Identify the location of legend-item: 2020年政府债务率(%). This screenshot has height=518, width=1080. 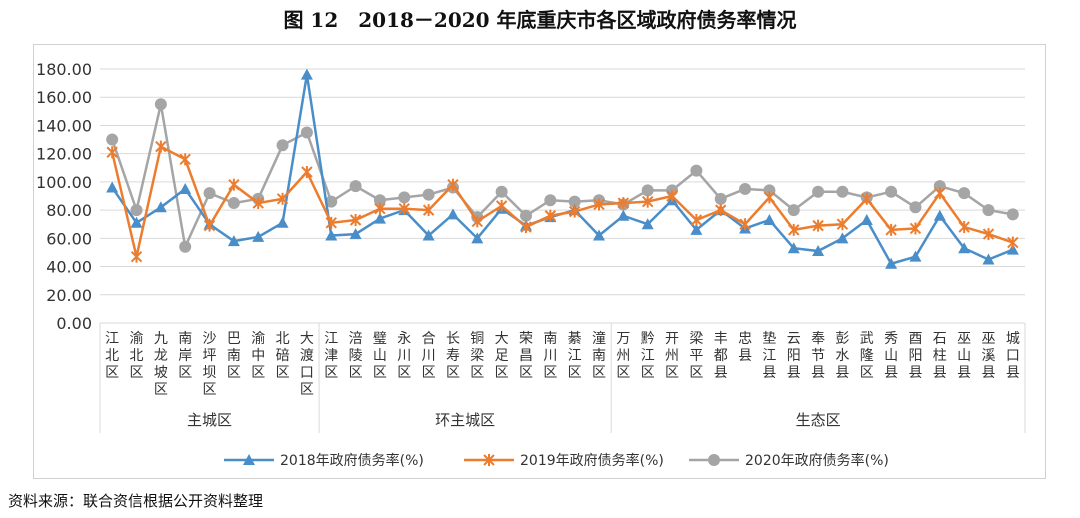
(789, 460).